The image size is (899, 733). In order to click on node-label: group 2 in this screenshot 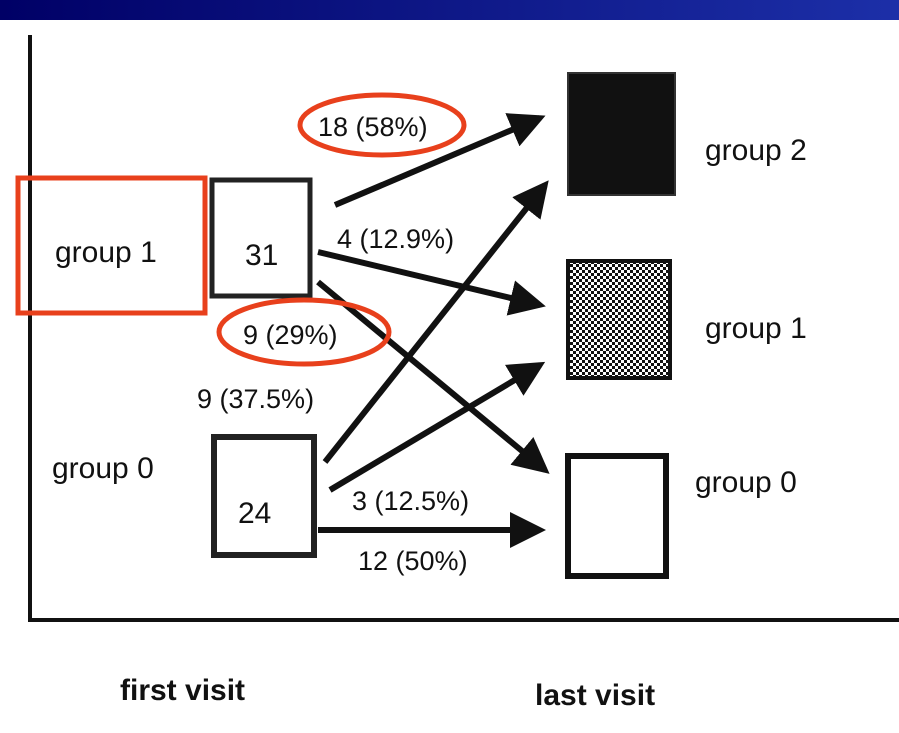, I will do `click(756, 150)`.